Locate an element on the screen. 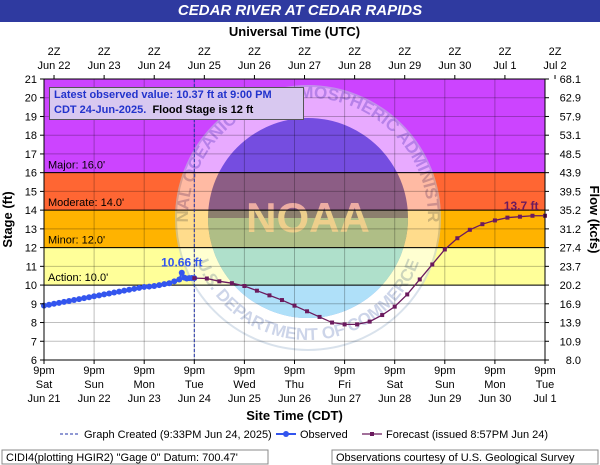 This screenshot has height=465, width=600. y2-tick-label: 16.9 is located at coordinates (570, 305).